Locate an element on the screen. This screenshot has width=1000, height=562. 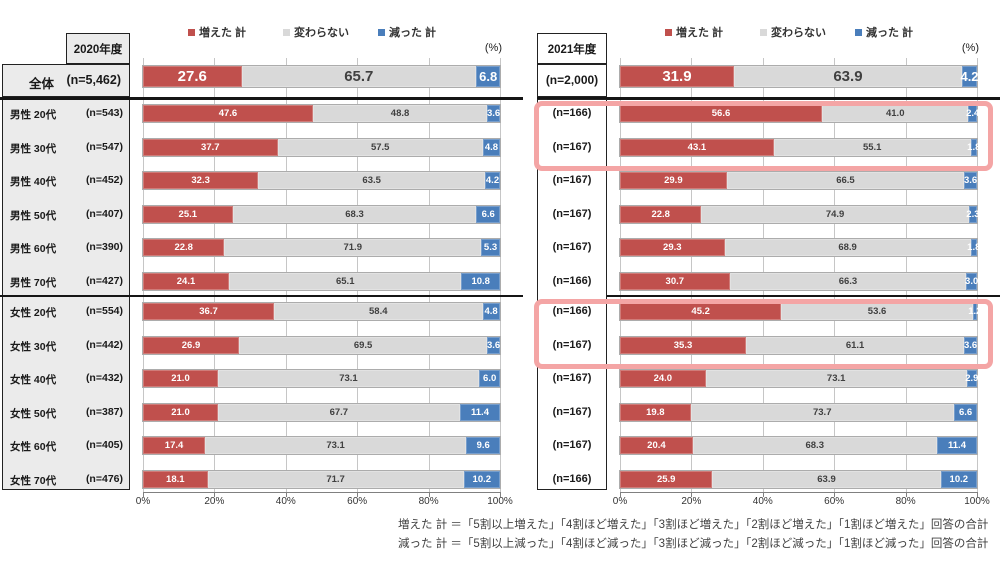
row-n-label: (n=387) is located at coordinates (104, 411).